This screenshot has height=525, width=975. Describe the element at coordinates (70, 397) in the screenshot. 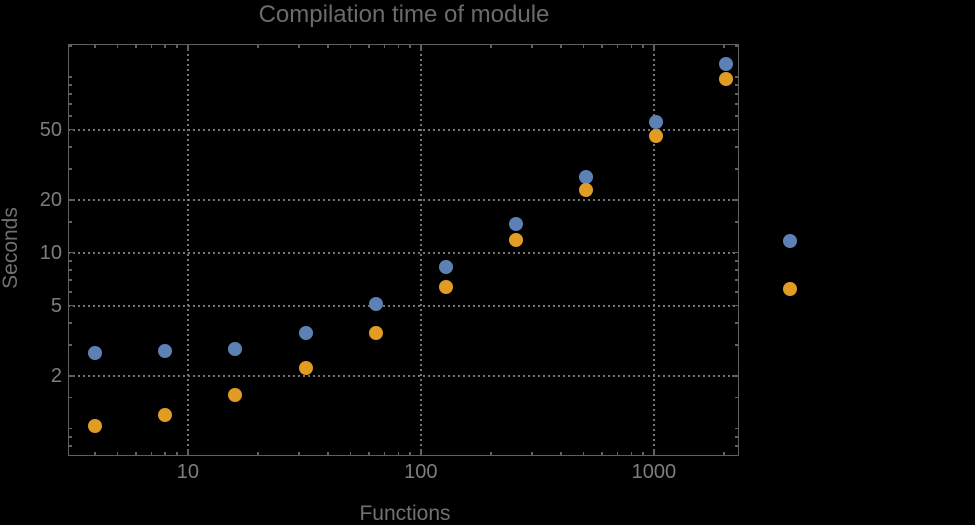

I see `y-tick-left-1.5` at that location.